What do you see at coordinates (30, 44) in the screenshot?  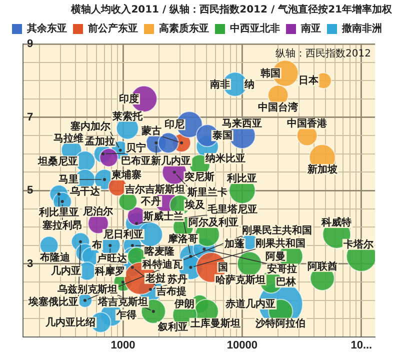 I see `y-tick-label: 9` at bounding box center [30, 44].